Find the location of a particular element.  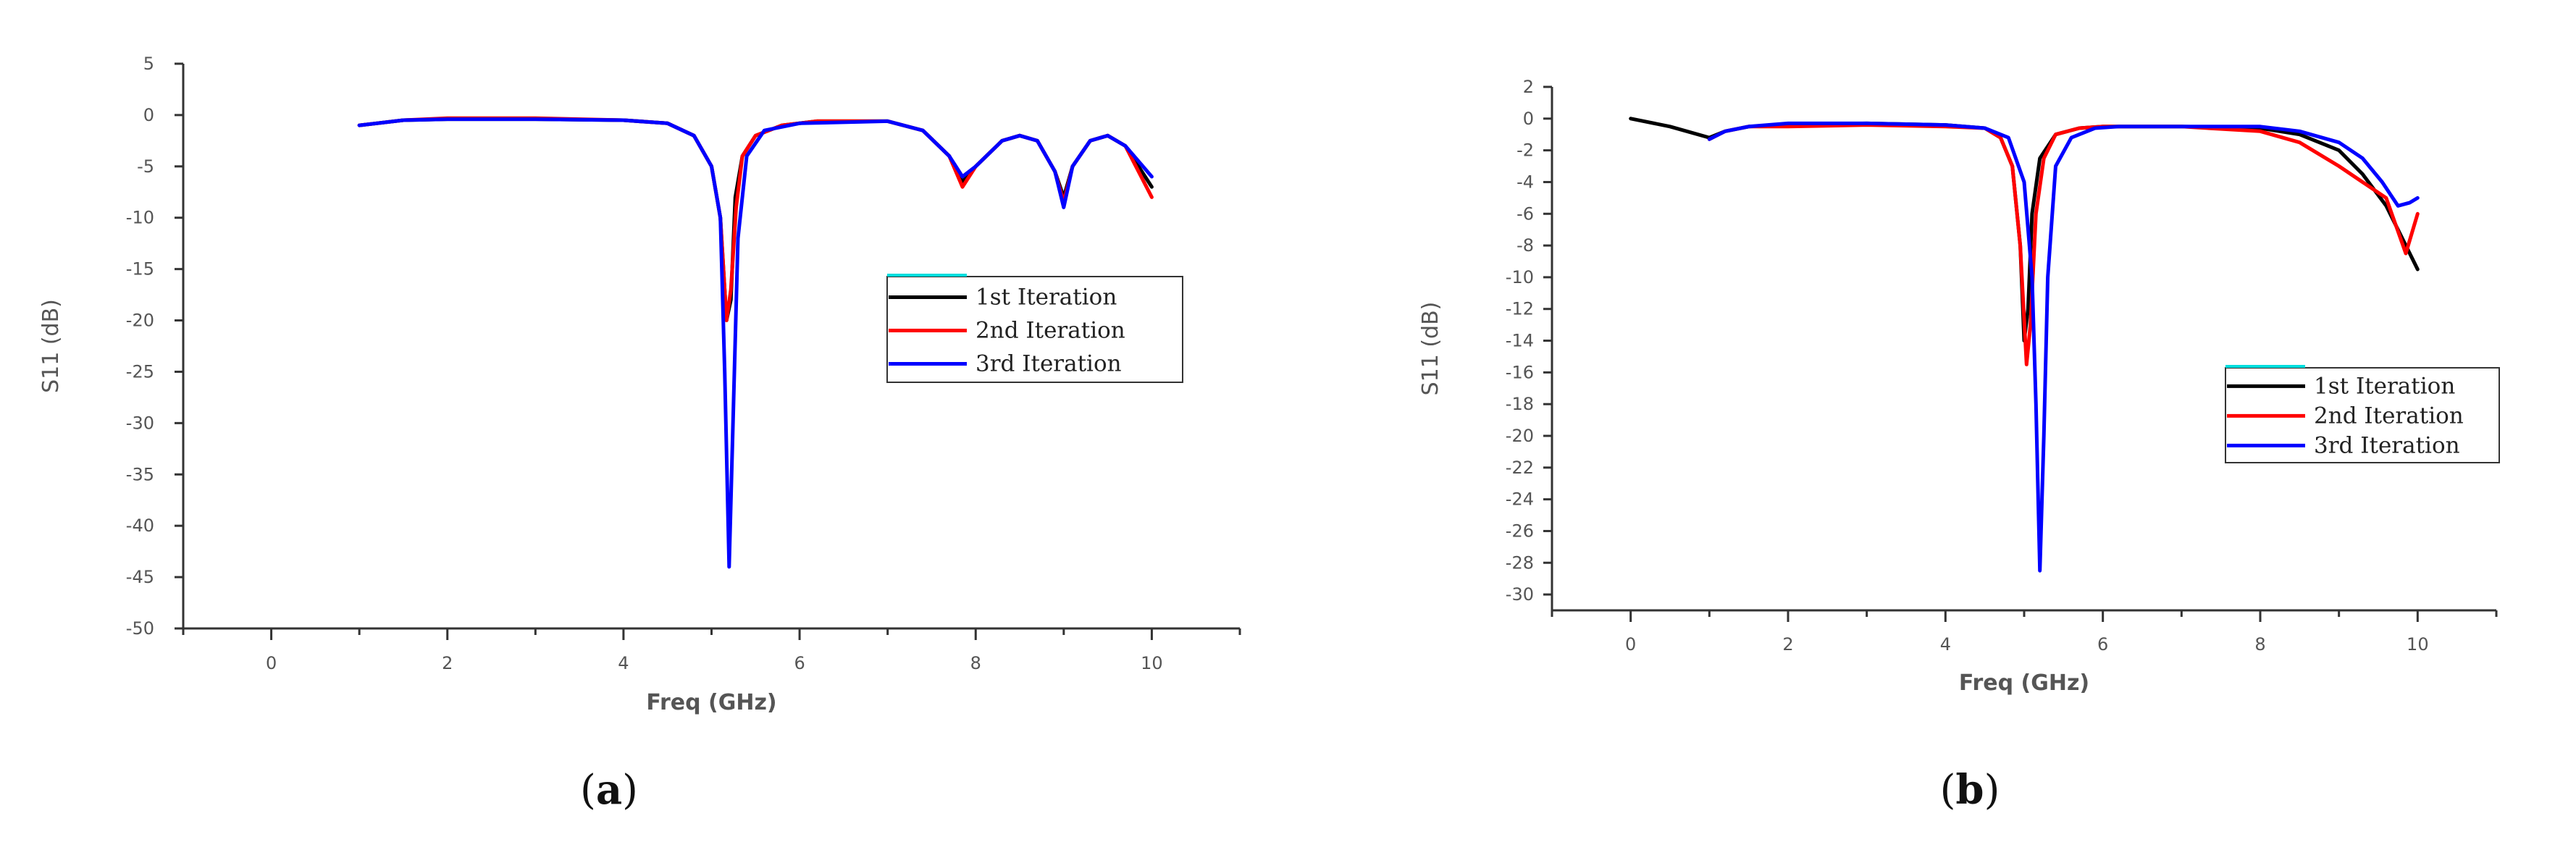

y-tick-label: -15 is located at coordinates (140, 269).